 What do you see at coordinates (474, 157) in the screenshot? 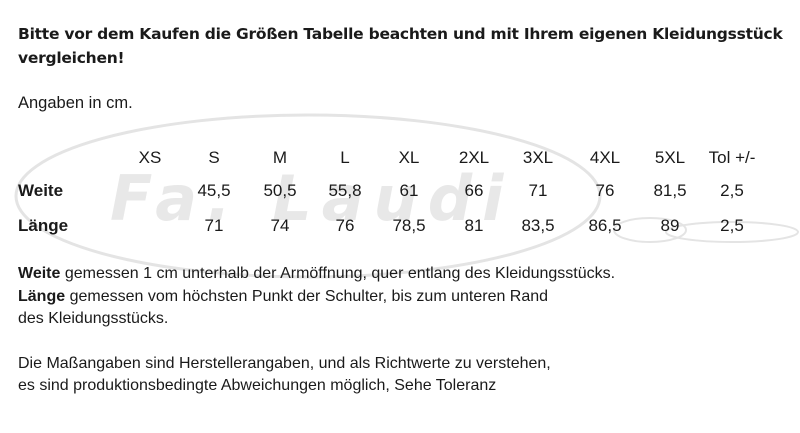
I see `size-header-cell: 2XL` at bounding box center [474, 157].